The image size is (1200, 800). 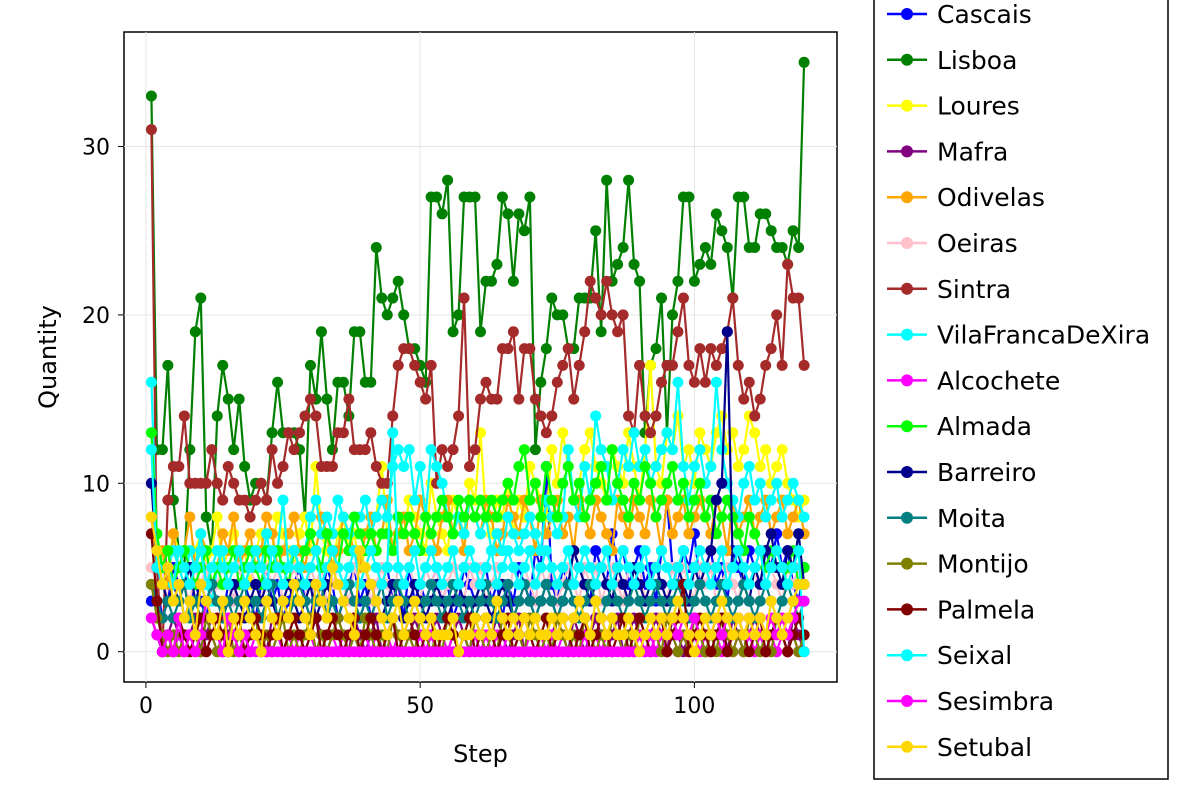 I want to click on legend-label: Oeiras, so click(x=977, y=243).